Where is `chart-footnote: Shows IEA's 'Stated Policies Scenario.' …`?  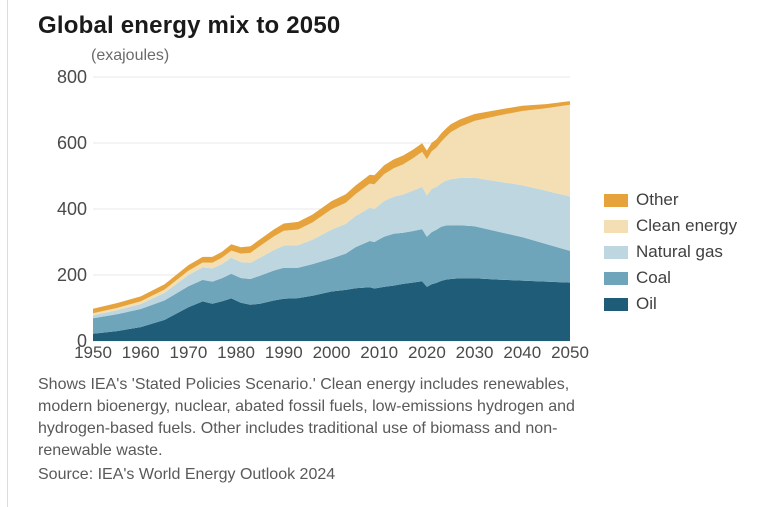
chart-footnote: Shows IEA's 'Stated Policies Scenario.' … is located at coordinates (306, 417).